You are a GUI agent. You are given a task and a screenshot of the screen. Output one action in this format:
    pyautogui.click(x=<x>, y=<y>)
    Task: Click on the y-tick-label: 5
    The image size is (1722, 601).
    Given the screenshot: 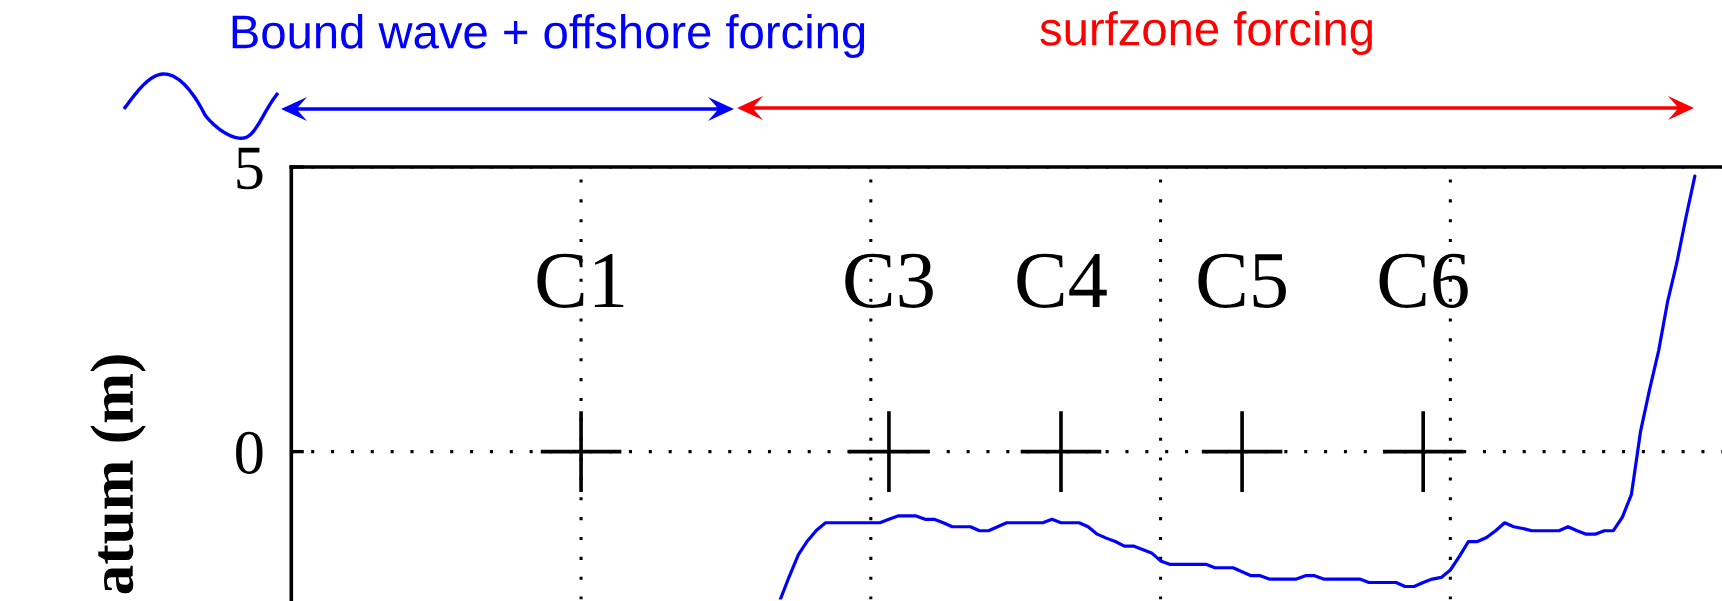 What is the action you would take?
    pyautogui.click(x=250, y=168)
    